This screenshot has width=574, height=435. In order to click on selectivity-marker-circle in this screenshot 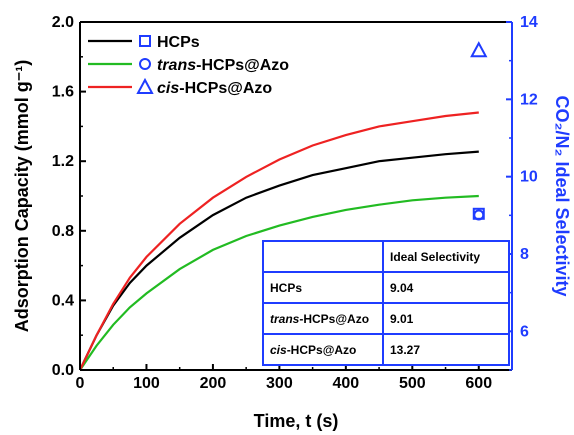, I will do `click(479, 215)`.